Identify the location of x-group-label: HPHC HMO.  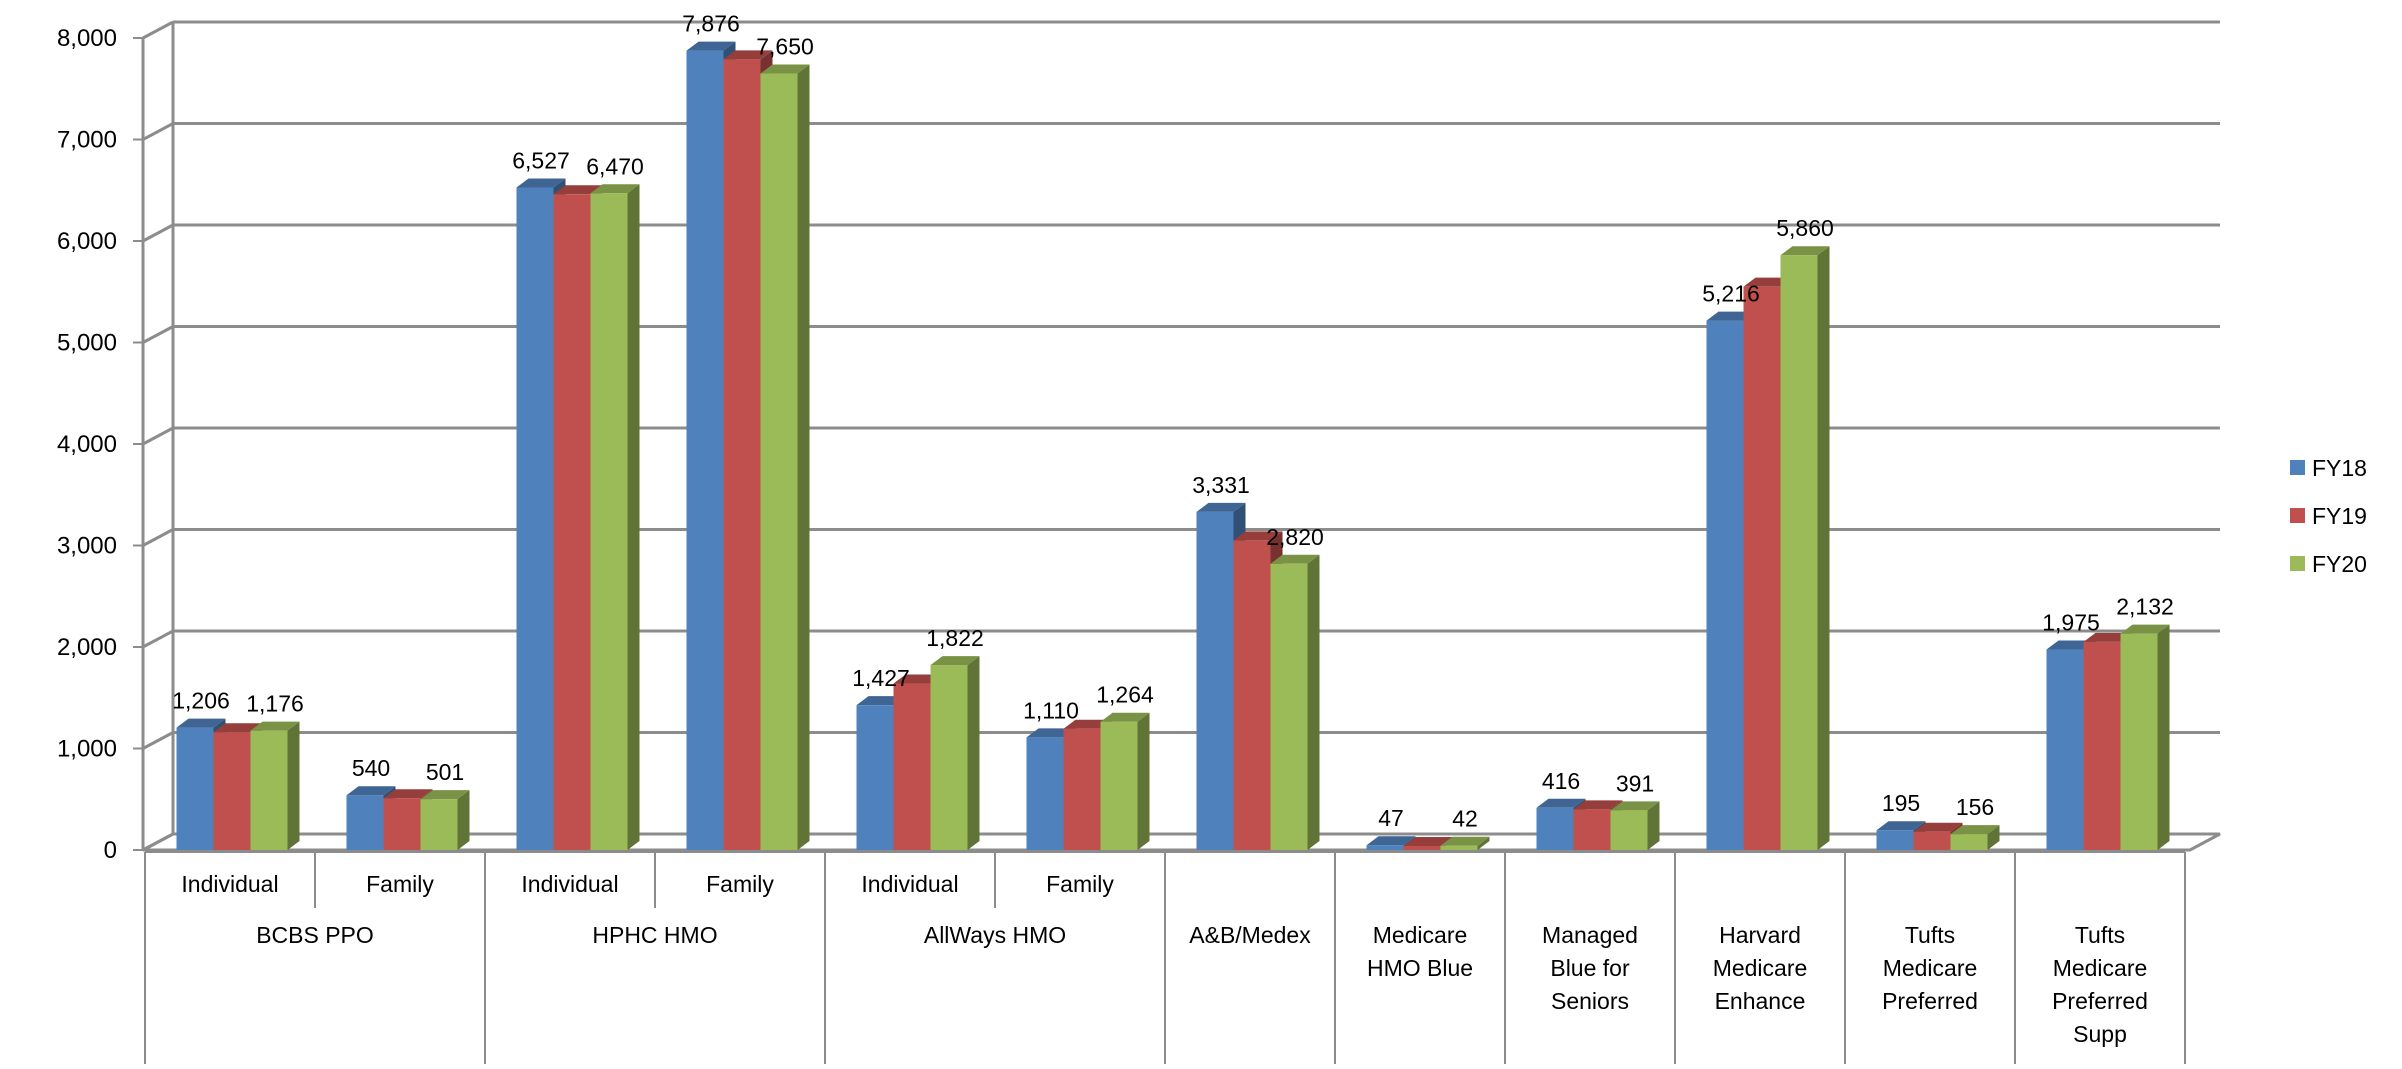
(654, 935).